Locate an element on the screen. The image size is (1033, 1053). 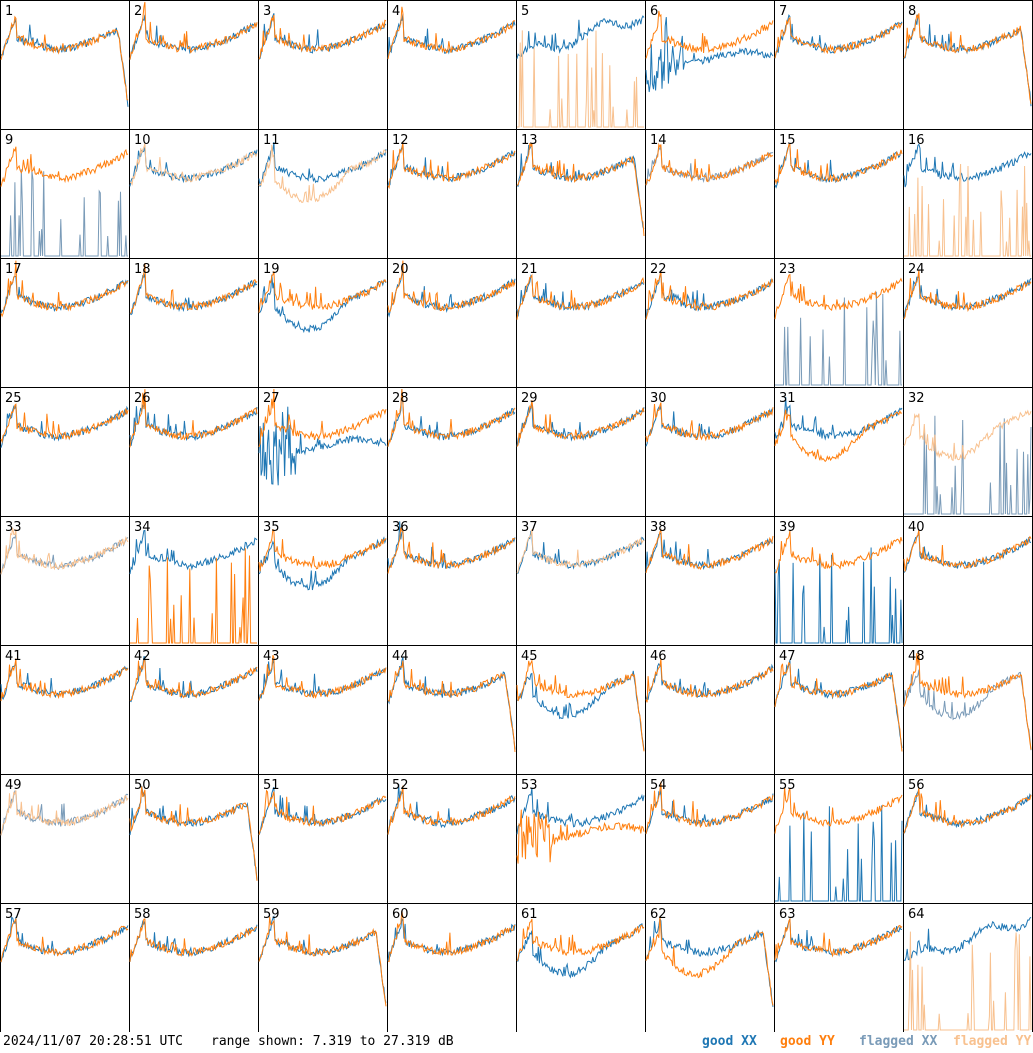
panel-label: 8 is located at coordinates (912, 11).